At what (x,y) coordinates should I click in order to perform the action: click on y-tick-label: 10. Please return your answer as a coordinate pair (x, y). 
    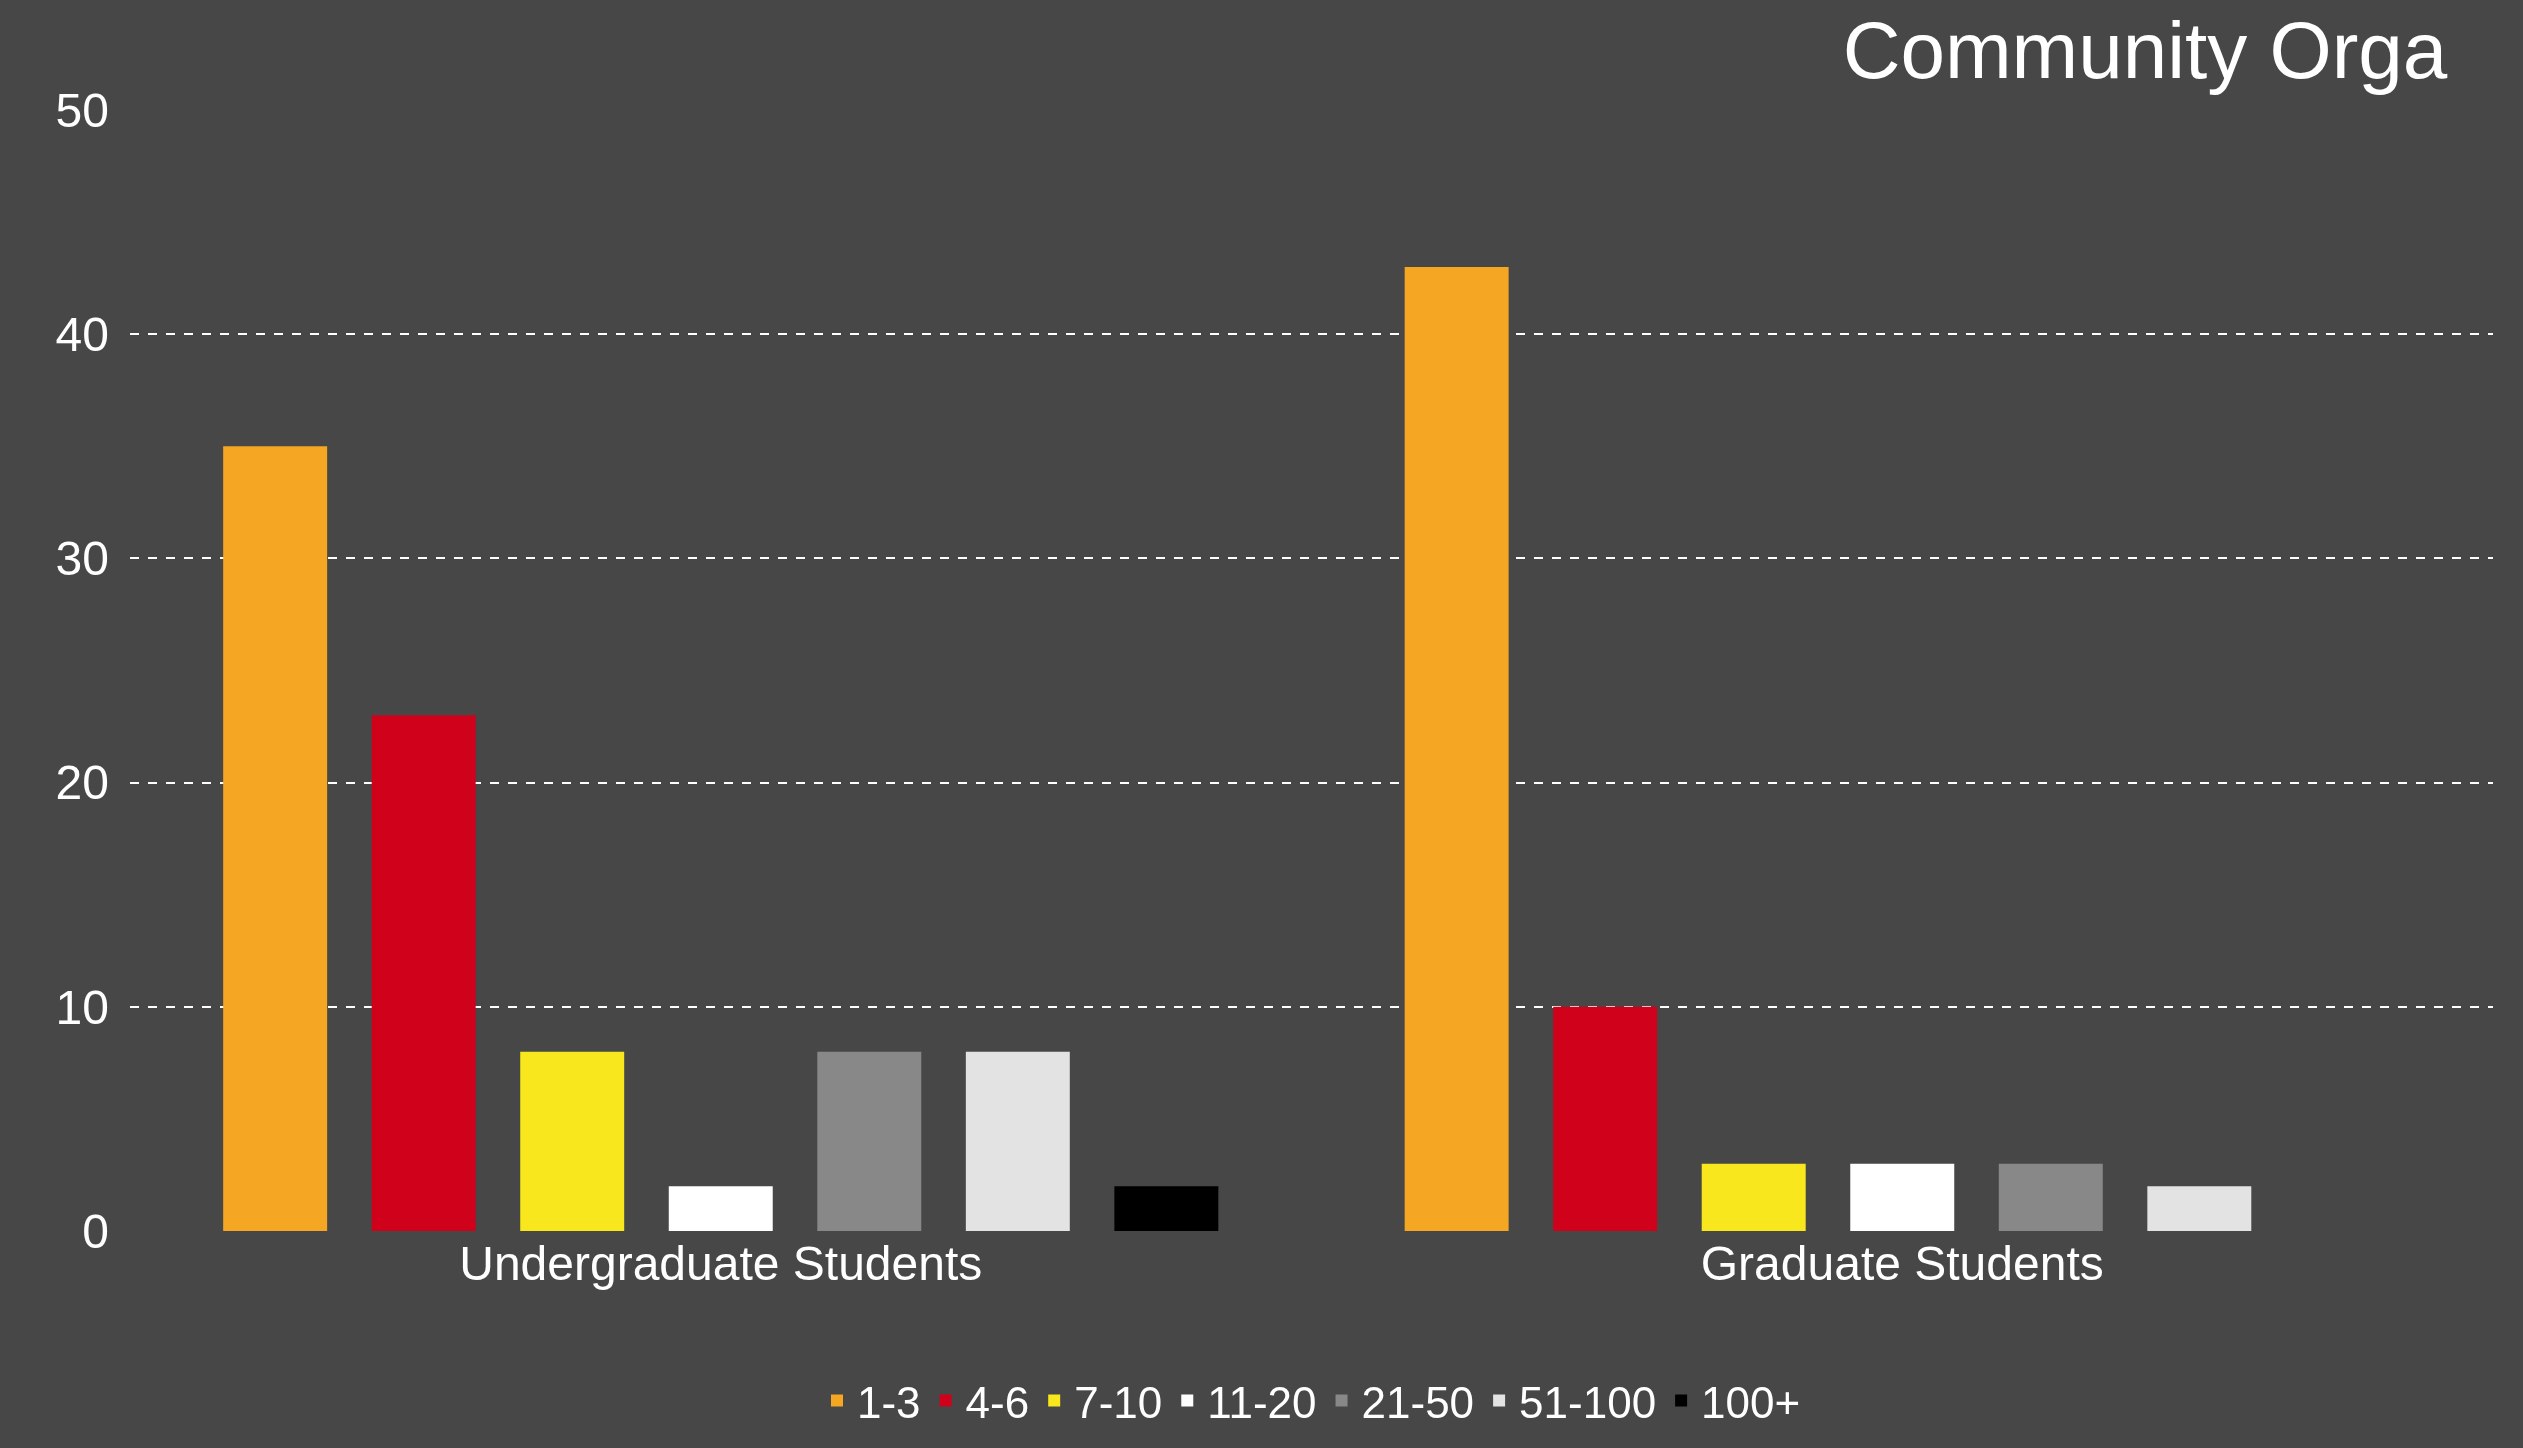
    Looking at the image, I should click on (82, 1007).